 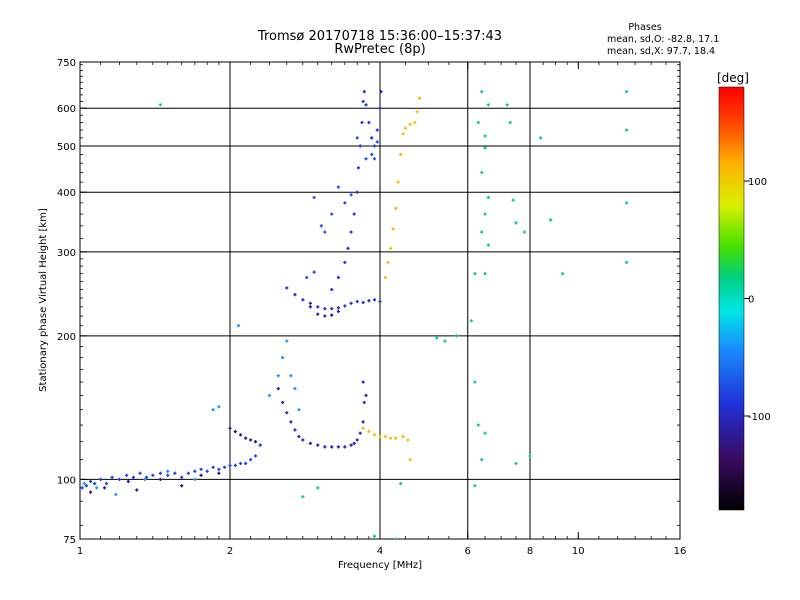 I want to click on colorbar-ticks: 100 0 -100, so click(x=757, y=300).